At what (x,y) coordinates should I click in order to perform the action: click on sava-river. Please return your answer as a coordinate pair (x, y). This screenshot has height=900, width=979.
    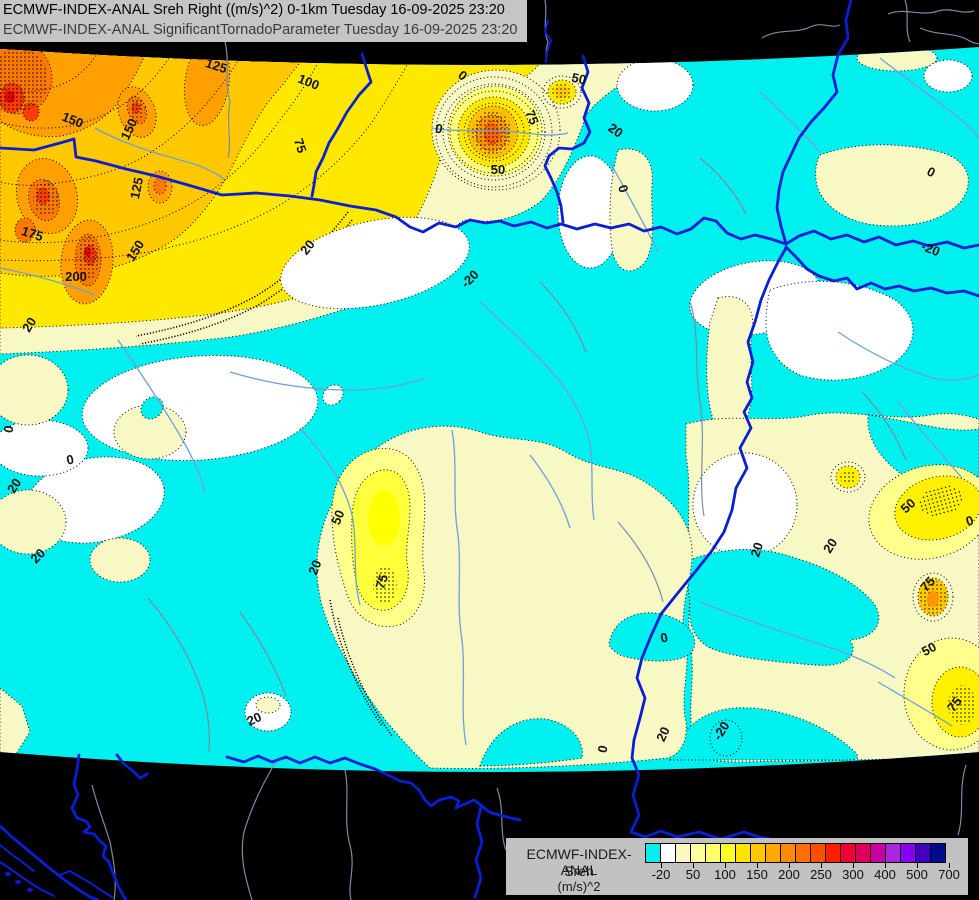
    Looking at the image, I should click on (373, 788).